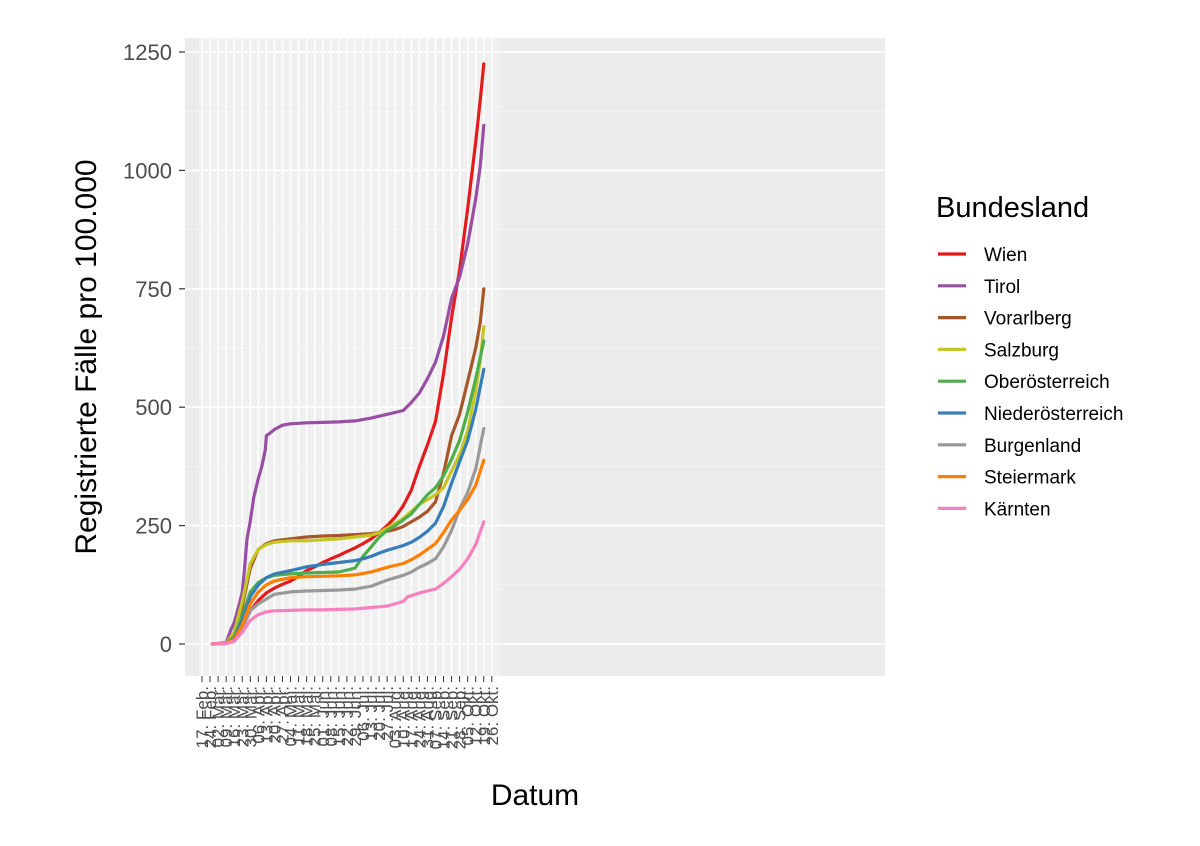  I want to click on x-axis-title: Datum, so click(535, 795).